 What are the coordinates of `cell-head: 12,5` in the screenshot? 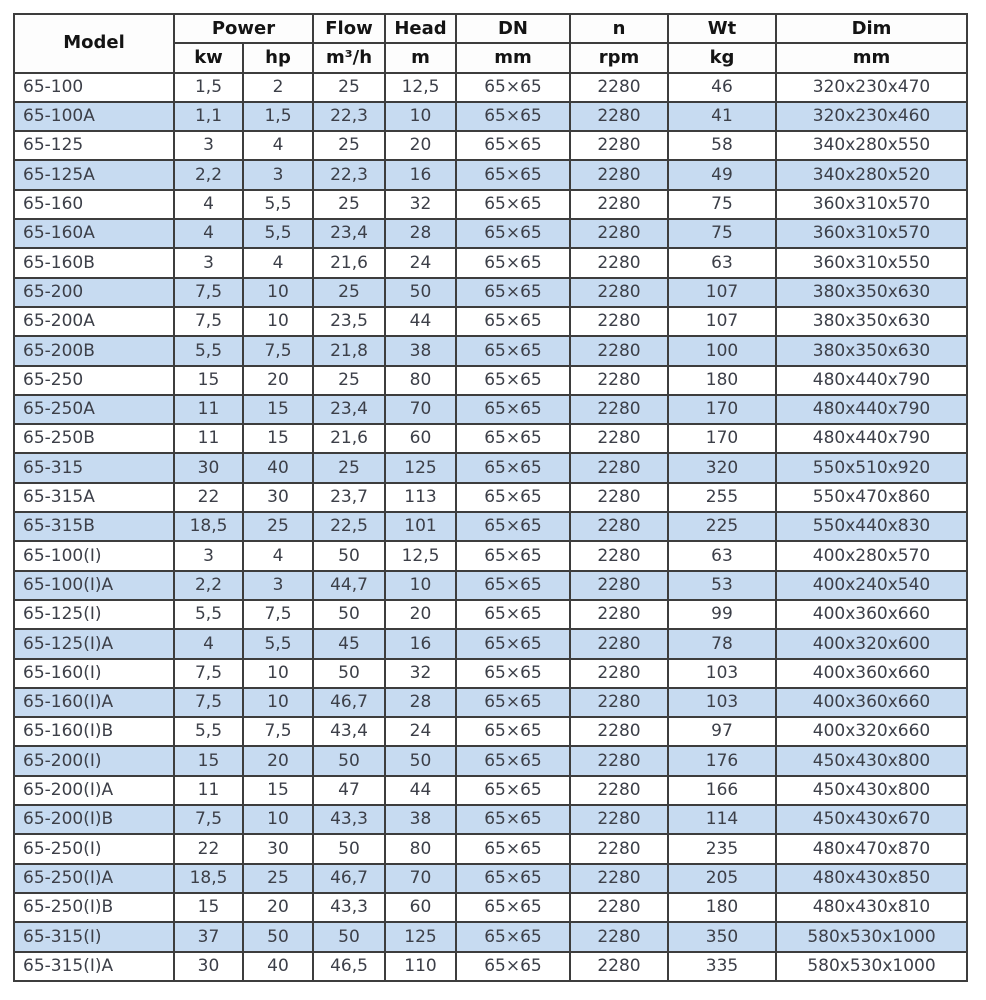 It's located at (420, 556).